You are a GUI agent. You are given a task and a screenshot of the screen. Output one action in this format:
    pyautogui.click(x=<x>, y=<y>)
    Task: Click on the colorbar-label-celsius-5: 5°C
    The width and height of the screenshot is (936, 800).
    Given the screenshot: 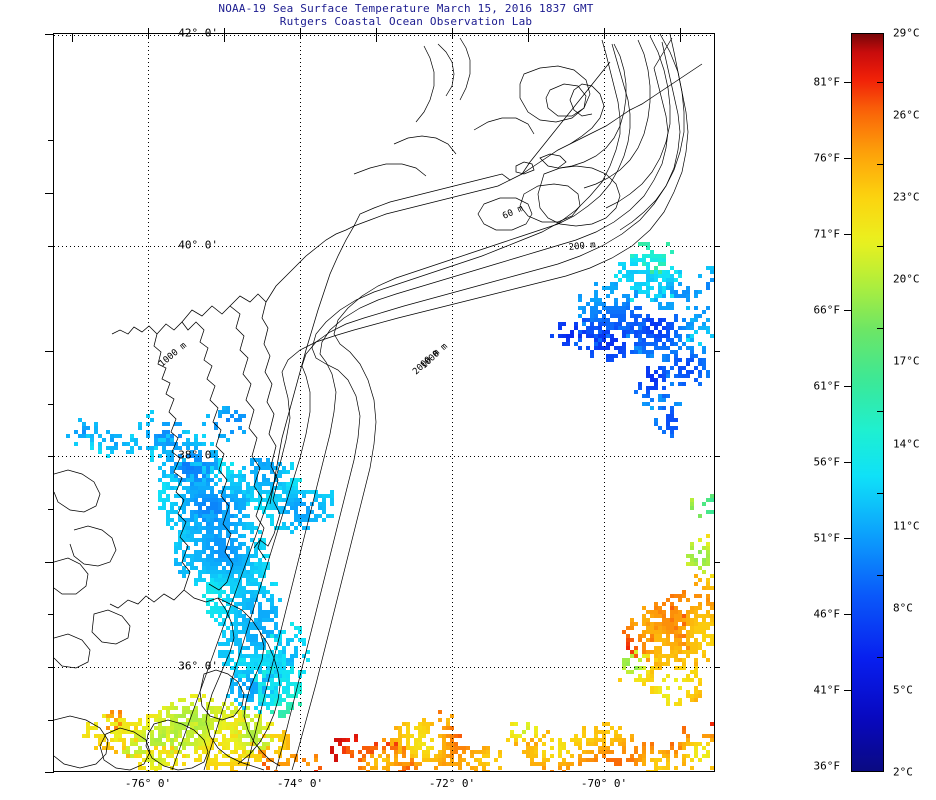 What is the action you would take?
    pyautogui.click(x=903, y=690)
    